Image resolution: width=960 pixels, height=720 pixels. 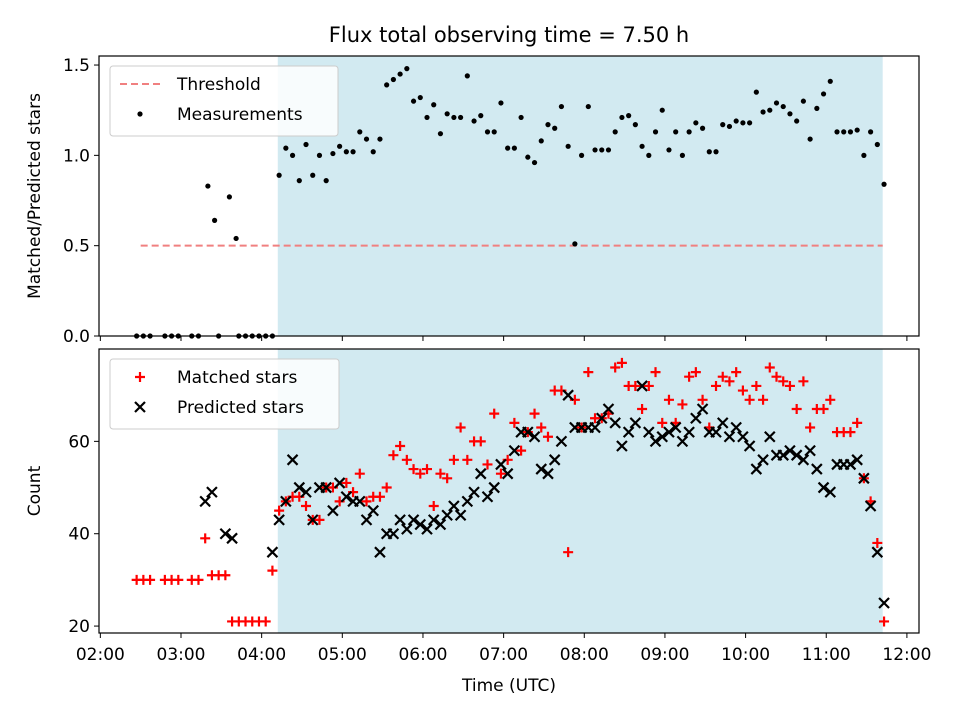 What do you see at coordinates (224, 394) in the screenshot?
I see `legend: Matched stars Predicted stars` at bounding box center [224, 394].